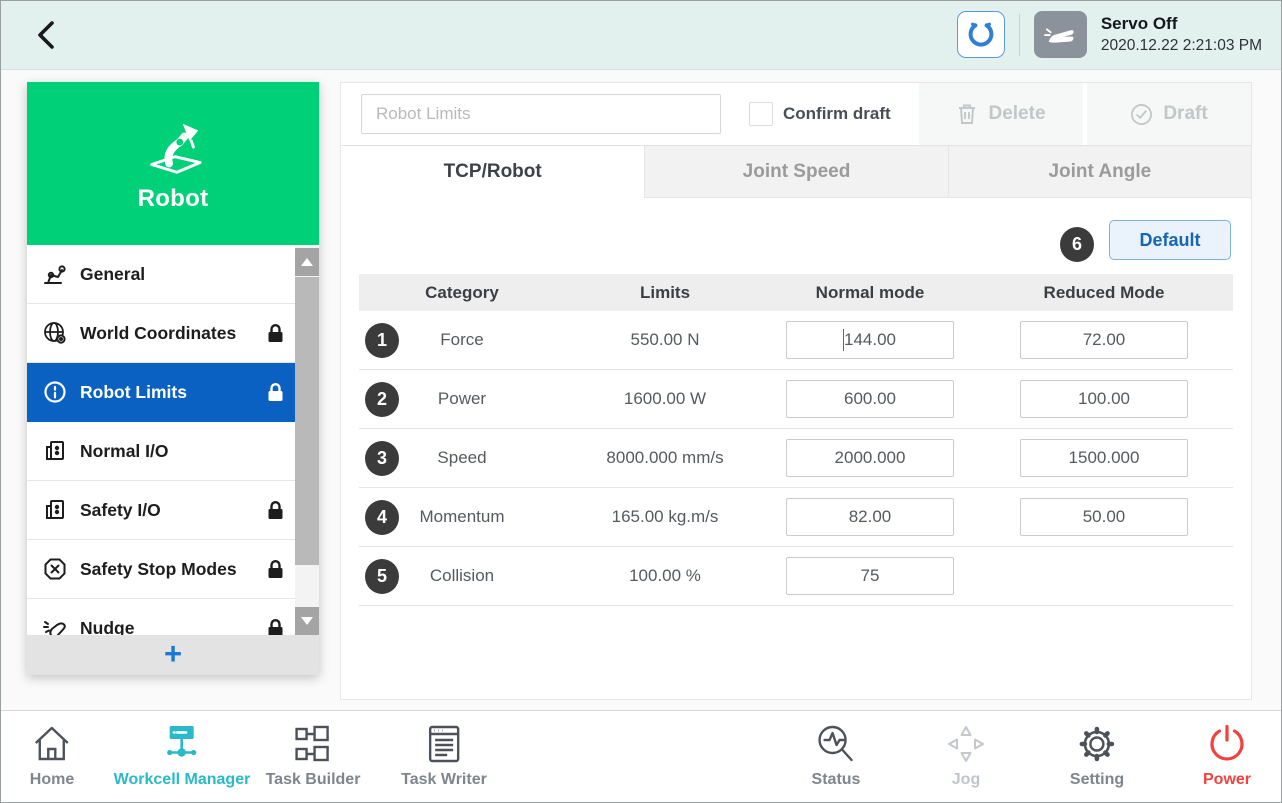 This screenshot has width=1282, height=803. I want to click on table-row-momentum: 4 Momentum 165.00 kg.m/s, so click(796, 517).